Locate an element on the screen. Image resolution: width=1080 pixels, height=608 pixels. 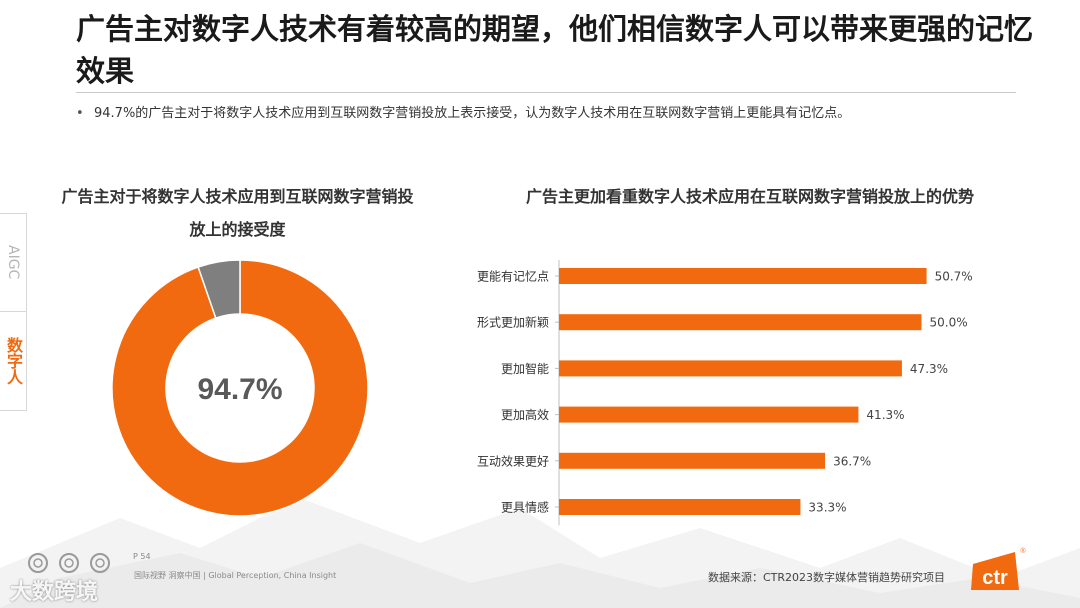
side-tabs: AIGC 数字人 is located at coordinates (13, 313).